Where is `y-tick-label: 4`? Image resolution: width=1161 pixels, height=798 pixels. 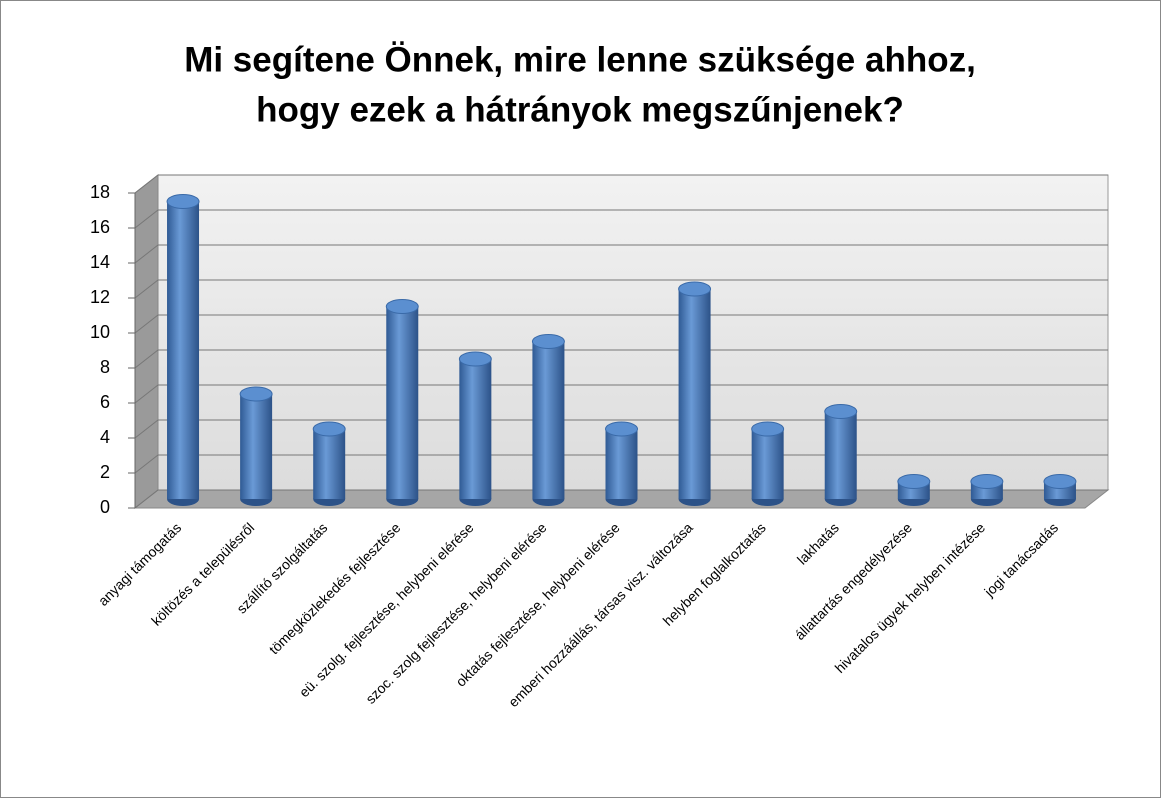
y-tick-label: 4 is located at coordinates (105, 437).